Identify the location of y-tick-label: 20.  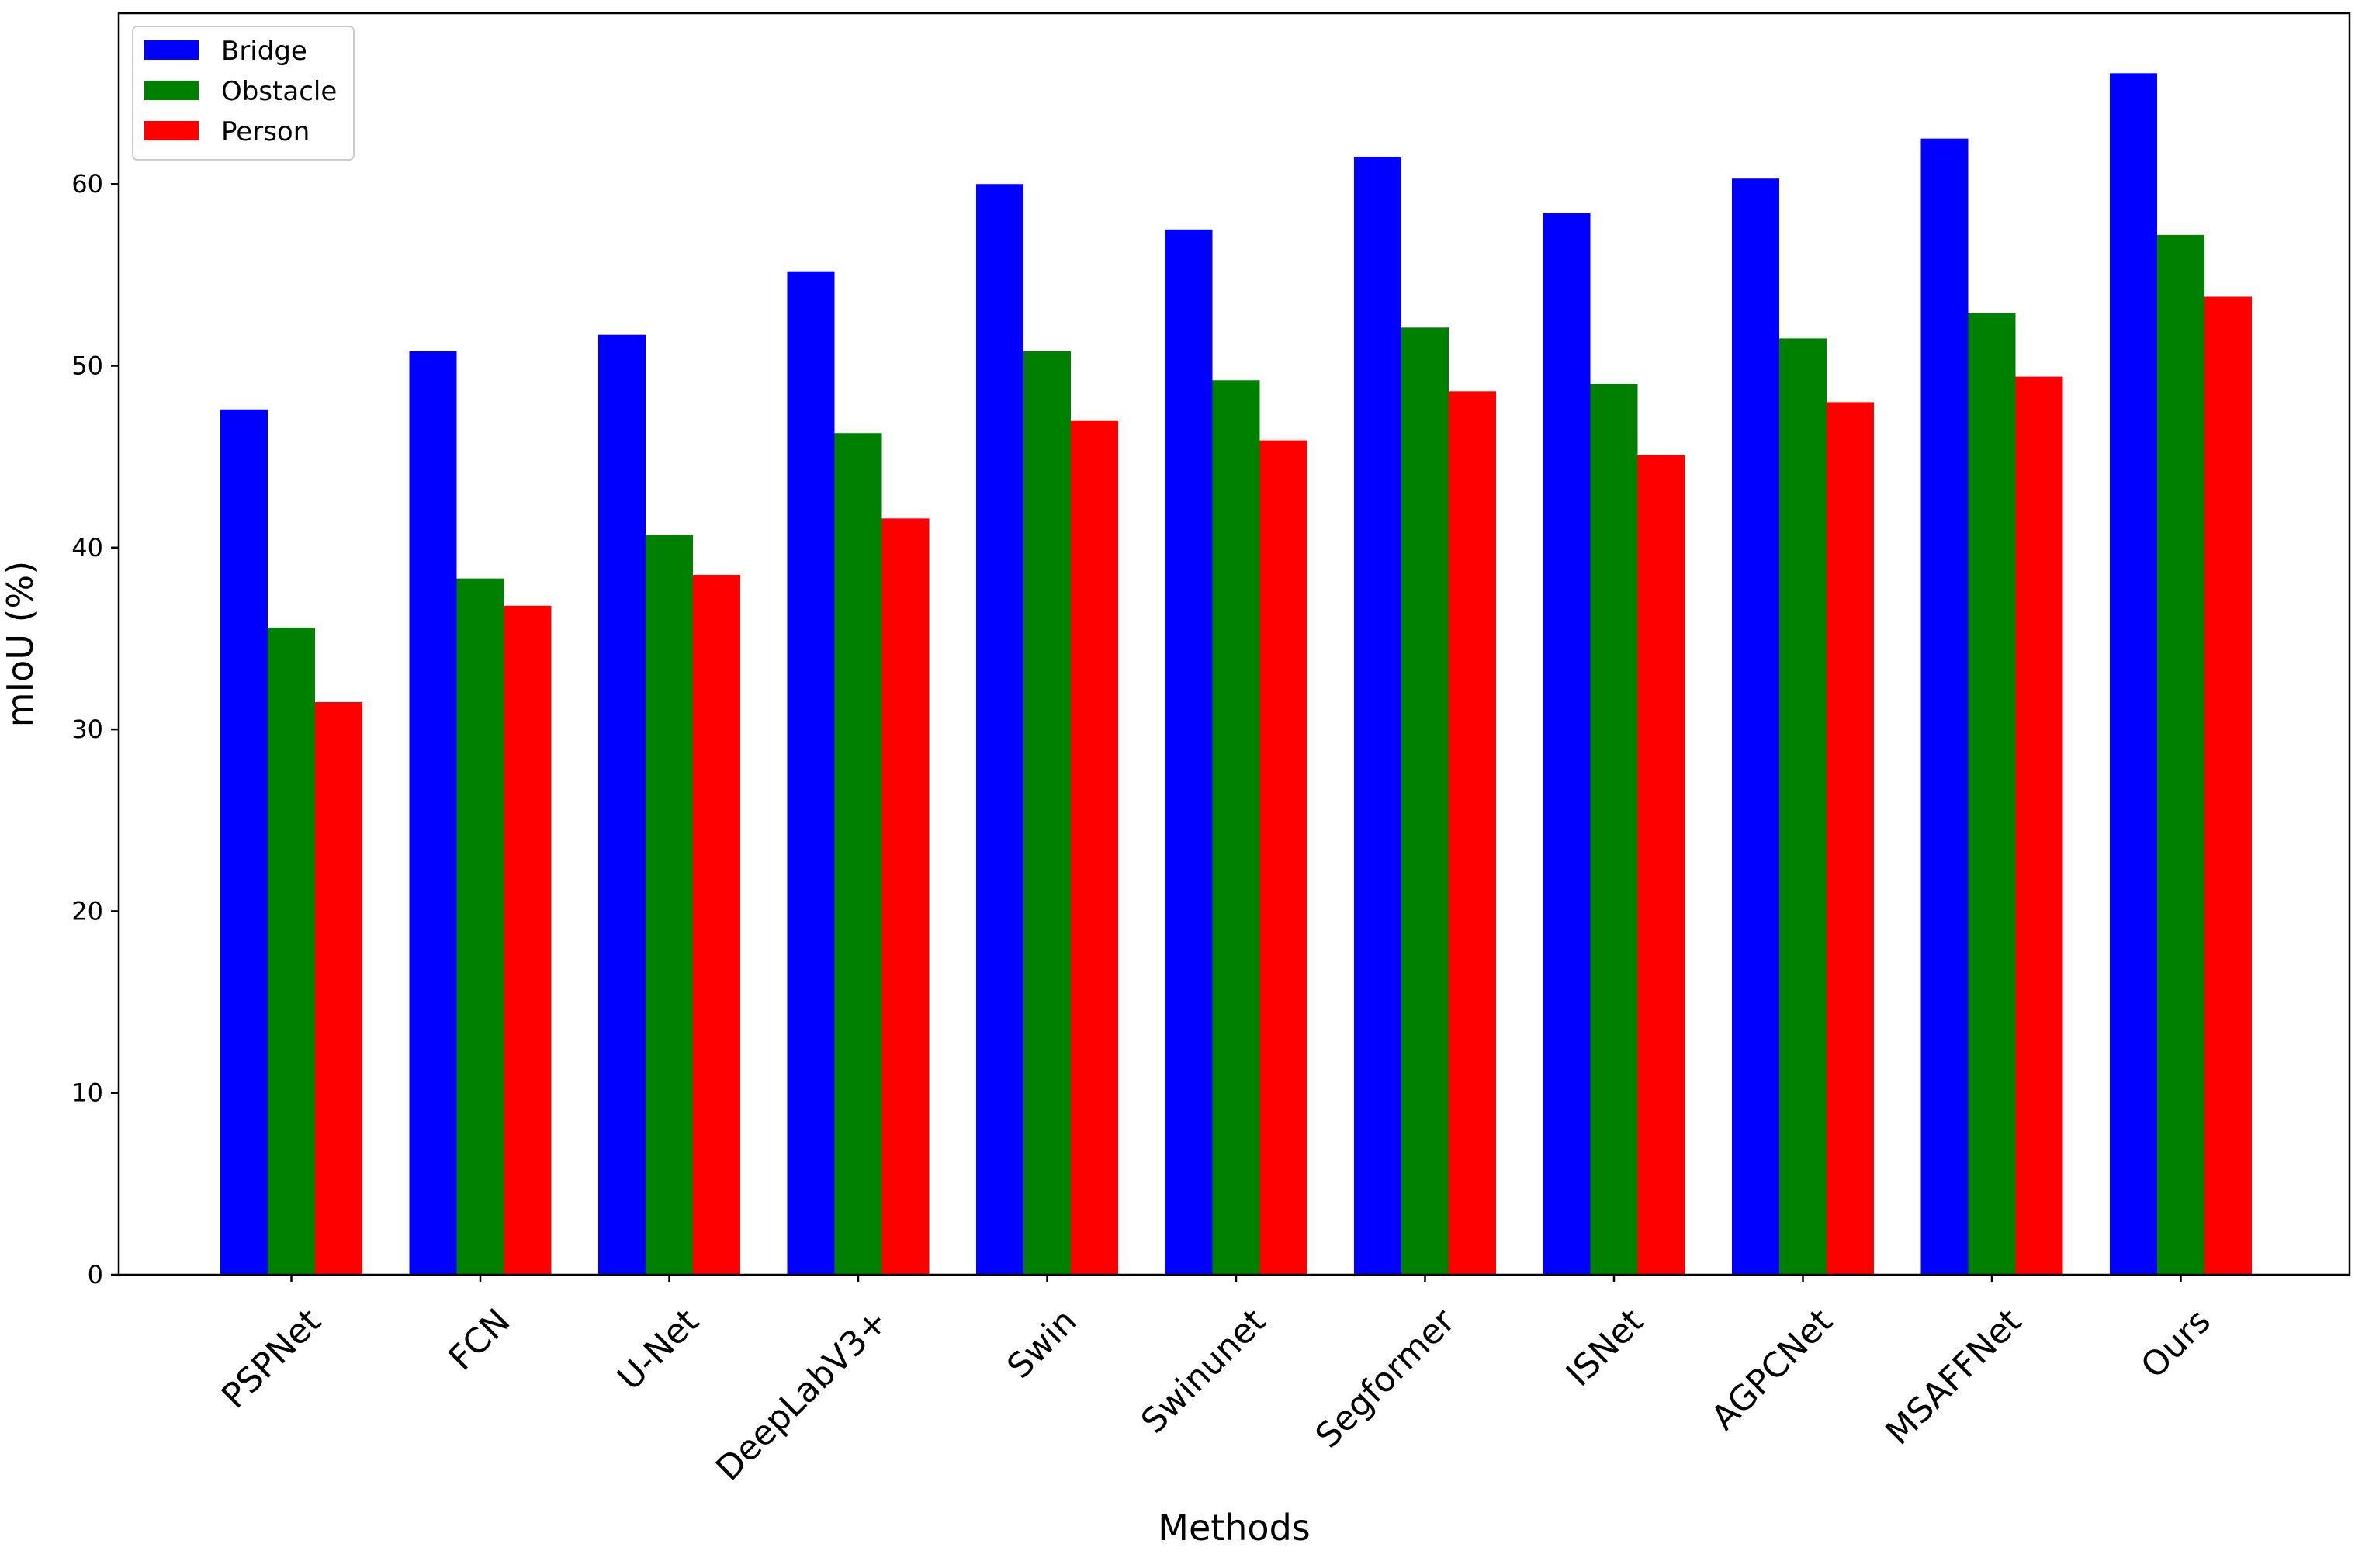
(87, 911).